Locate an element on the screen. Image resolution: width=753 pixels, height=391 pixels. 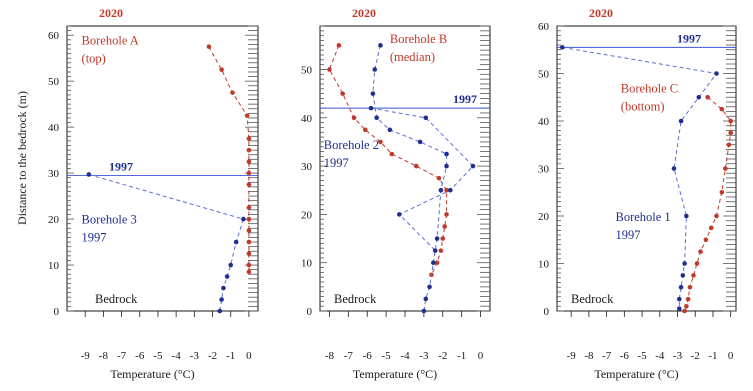
borehole-label-line: Borehole A is located at coordinates (110, 40).